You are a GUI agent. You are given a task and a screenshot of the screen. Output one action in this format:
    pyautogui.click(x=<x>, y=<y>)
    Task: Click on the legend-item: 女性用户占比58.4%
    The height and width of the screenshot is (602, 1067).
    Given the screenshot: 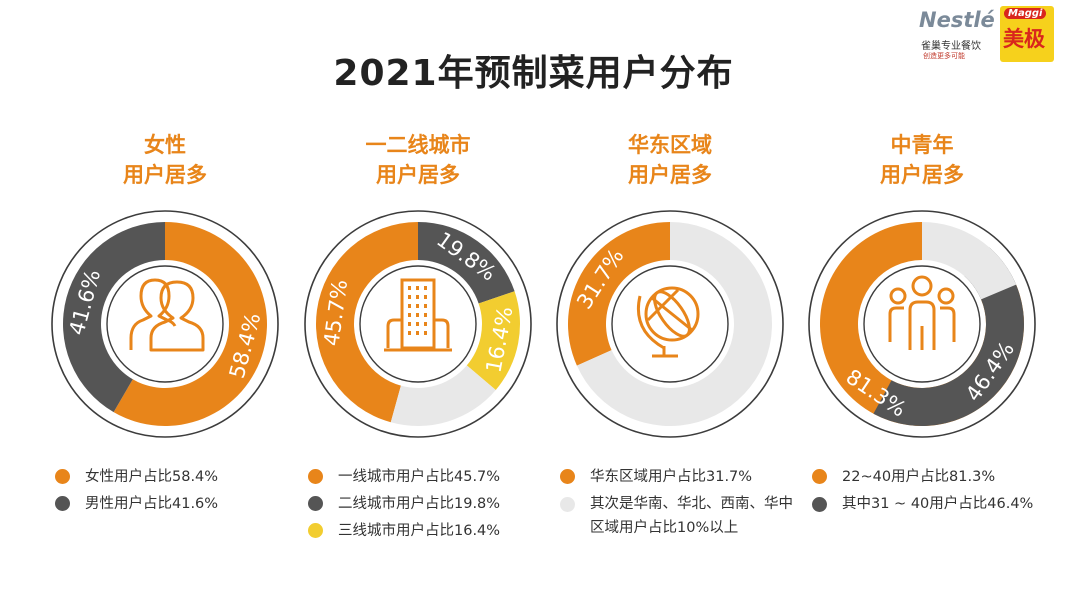 What is the action you would take?
    pyautogui.click(x=175, y=478)
    